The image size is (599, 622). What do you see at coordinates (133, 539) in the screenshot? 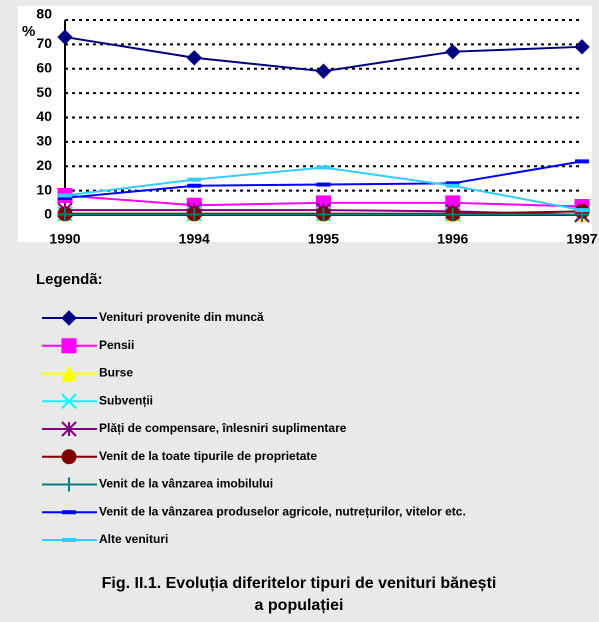
I see `legend-label: Alte venituri` at bounding box center [133, 539].